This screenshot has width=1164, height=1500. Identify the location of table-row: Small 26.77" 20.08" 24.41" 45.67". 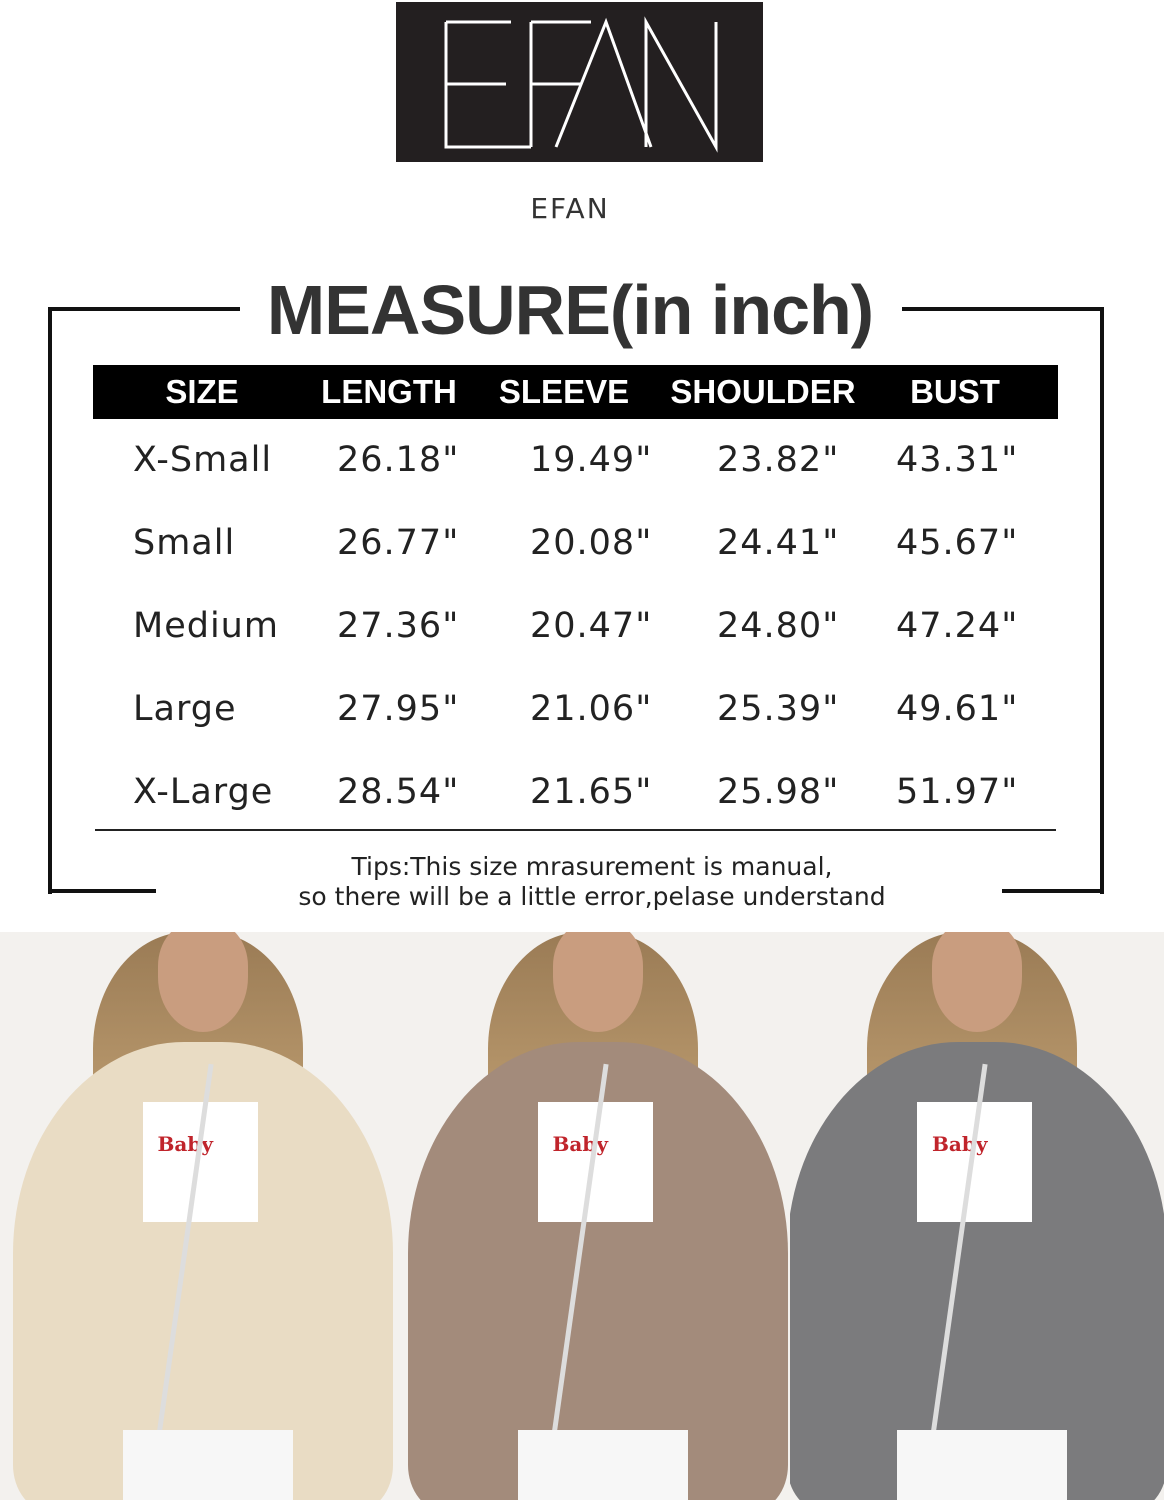
(582, 548).